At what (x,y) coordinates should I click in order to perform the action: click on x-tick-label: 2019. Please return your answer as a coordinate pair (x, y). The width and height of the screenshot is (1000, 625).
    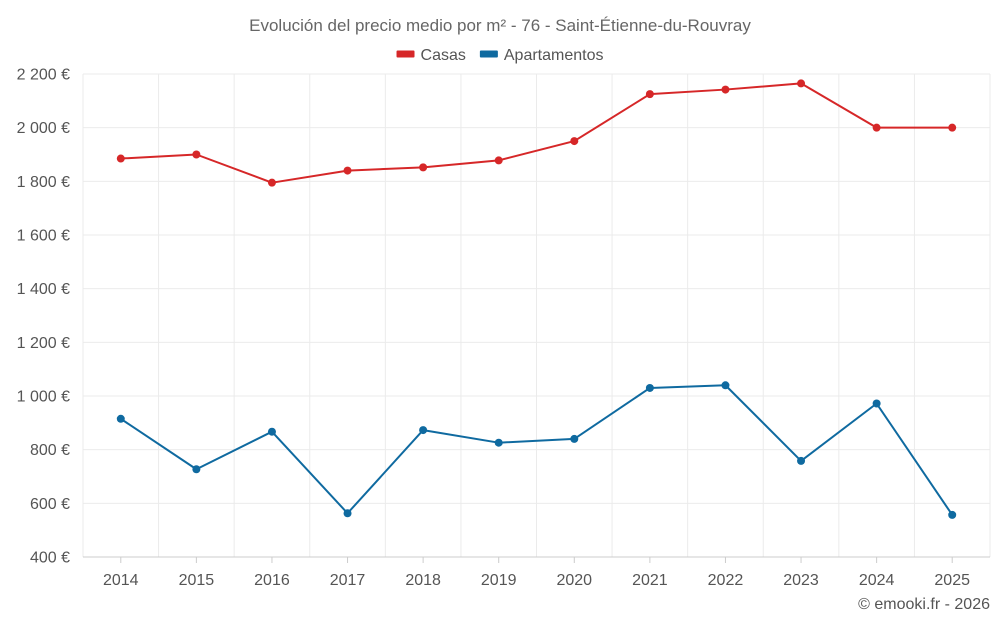
    Looking at the image, I should click on (499, 580).